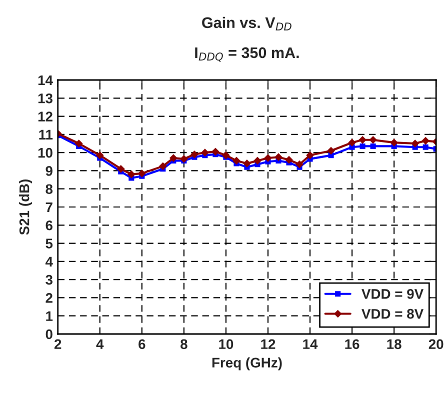  What do you see at coordinates (45, 80) in the screenshot?
I see `y-tick-label: 14` at bounding box center [45, 80].